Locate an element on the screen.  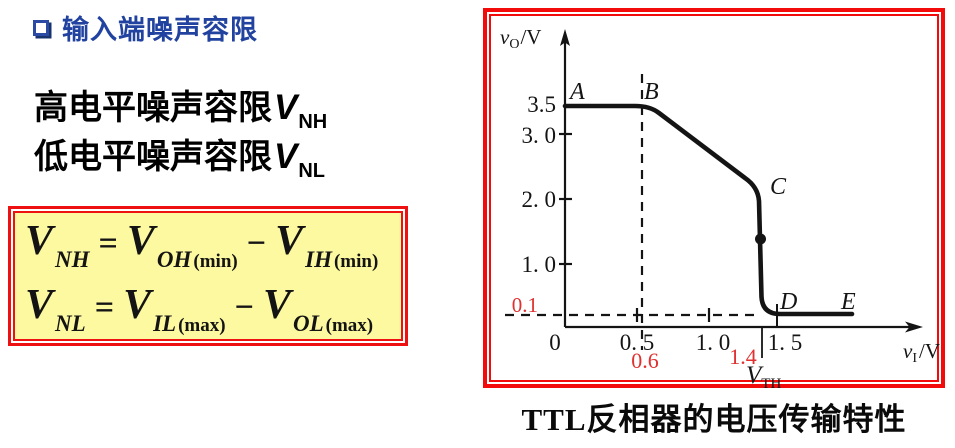
transfer-curve-path is located at coordinates (708, 210).